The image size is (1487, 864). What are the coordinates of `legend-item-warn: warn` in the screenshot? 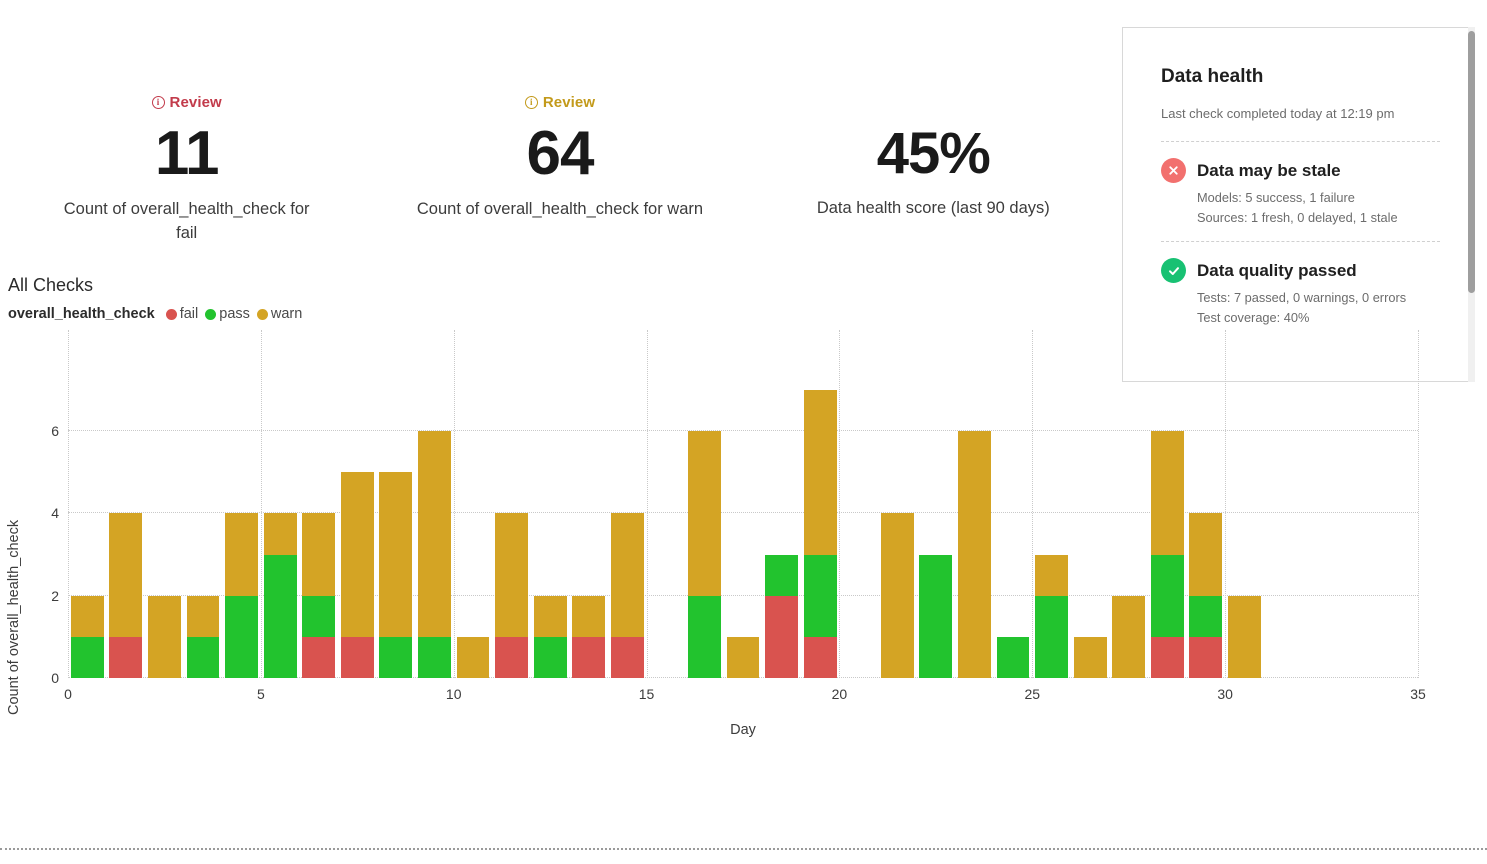 It's located at (279, 314).